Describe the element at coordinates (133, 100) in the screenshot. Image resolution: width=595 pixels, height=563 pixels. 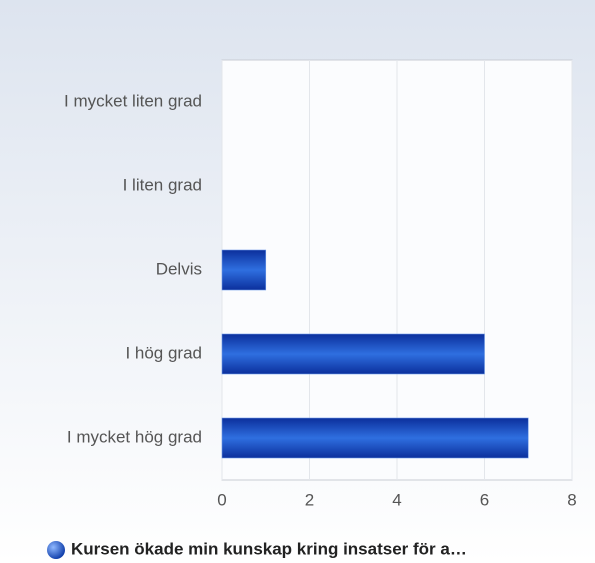
I see `y-tick-label: I mycket liten grad` at that location.